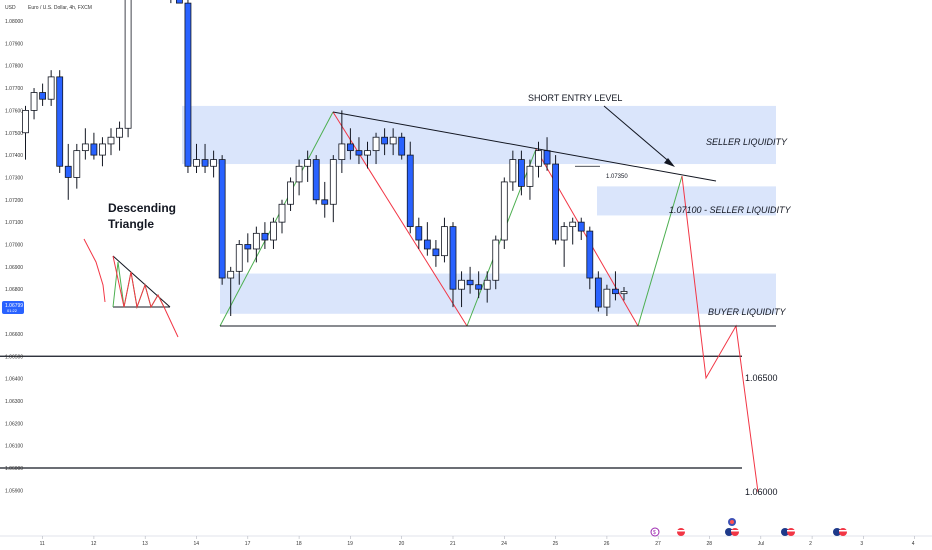 This screenshot has height=550, width=932. Describe the element at coordinates (131, 224) in the screenshot. I see `pattern-title-line2: Triangle` at that location.